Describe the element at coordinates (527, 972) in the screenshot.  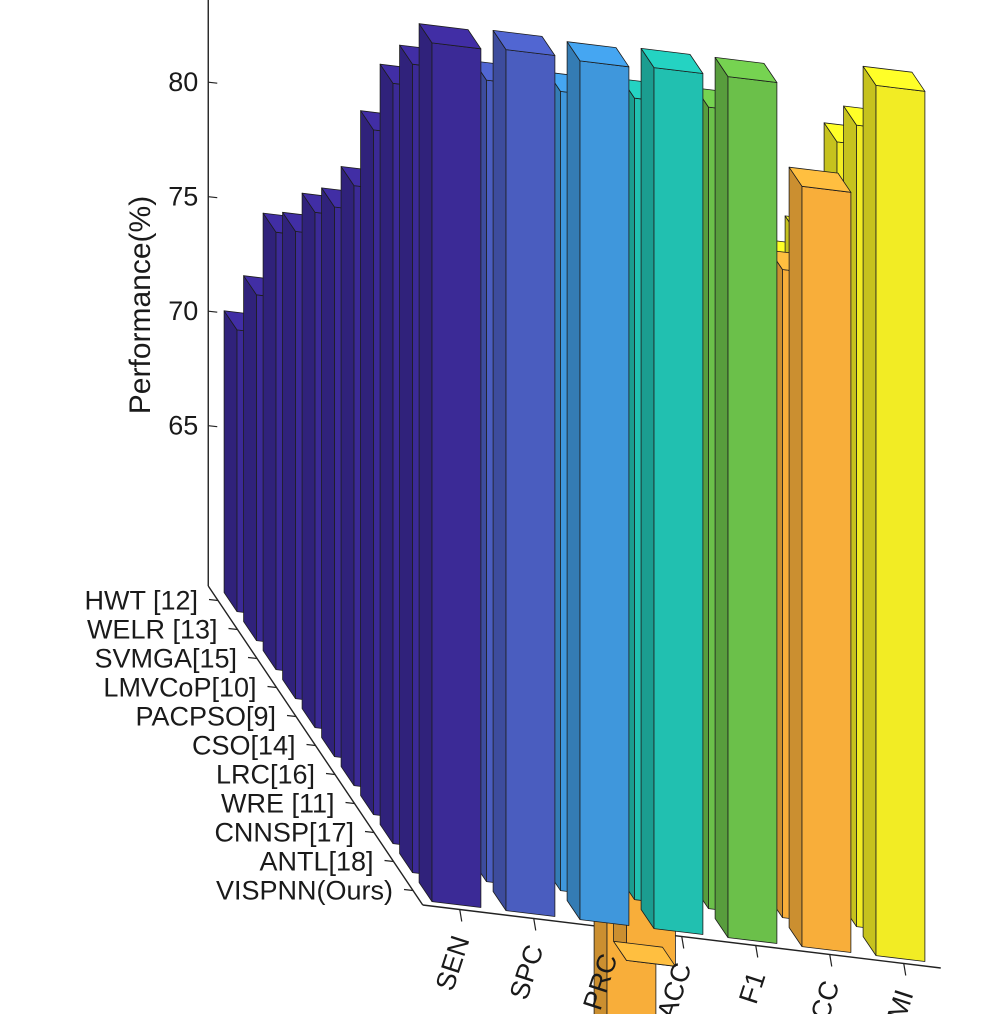
I see `metric-label-spc: SPC` at that location.